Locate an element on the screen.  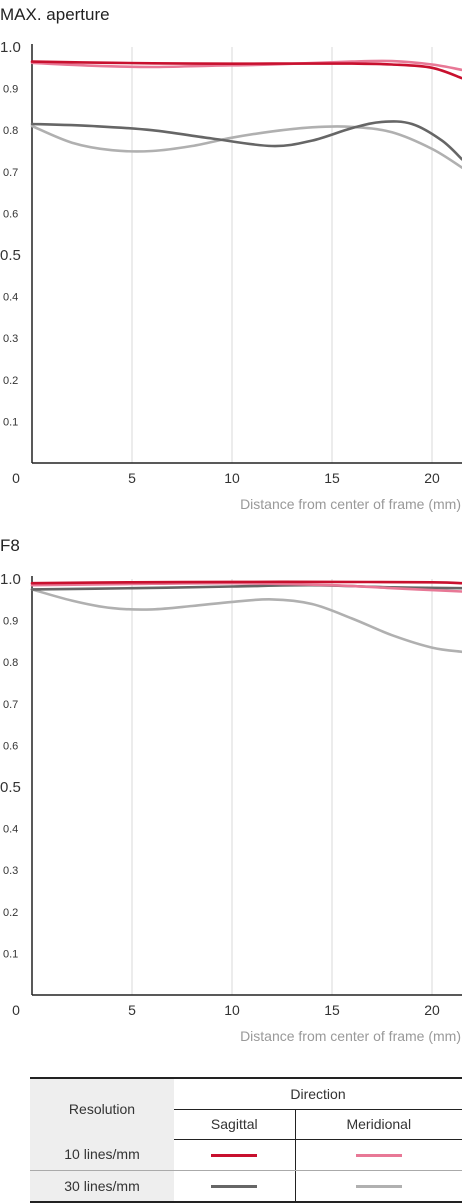
legend-meridional-header: Meridional is located at coordinates (378, 1124).